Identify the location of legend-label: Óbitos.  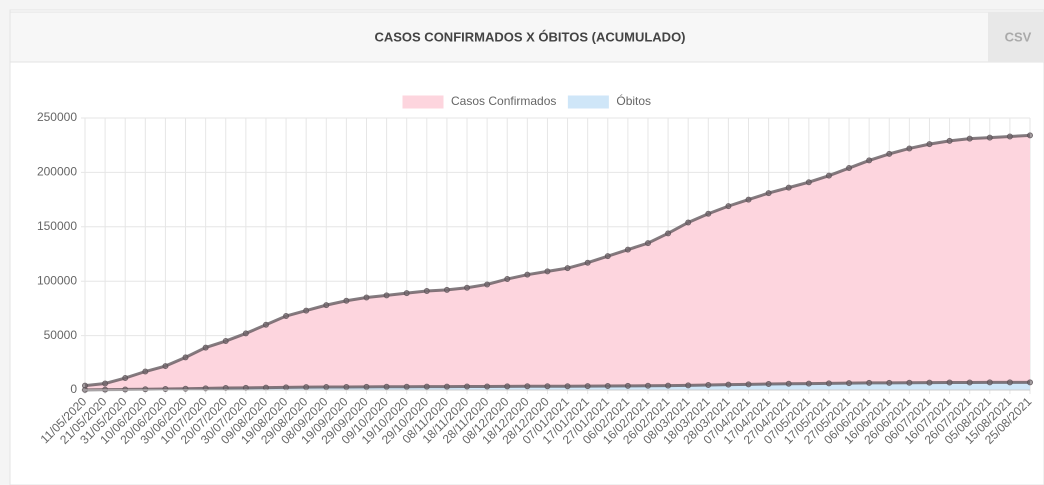
(633, 100).